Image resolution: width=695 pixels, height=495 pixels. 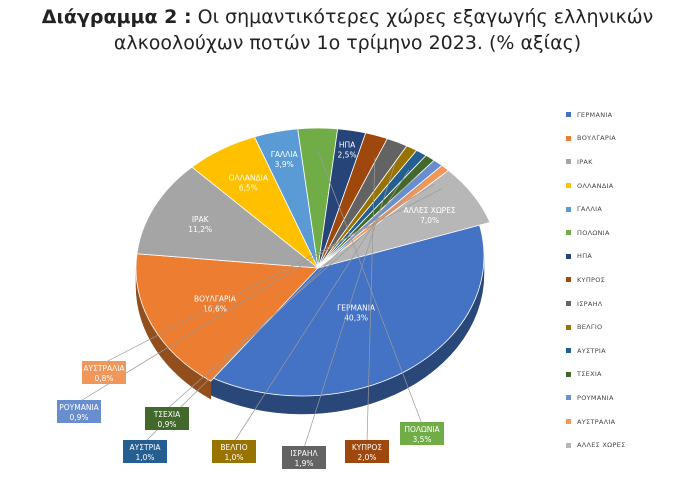 What do you see at coordinates (366, 457) in the screenshot?
I see `data-label-value: 2,0%` at bounding box center [366, 457].